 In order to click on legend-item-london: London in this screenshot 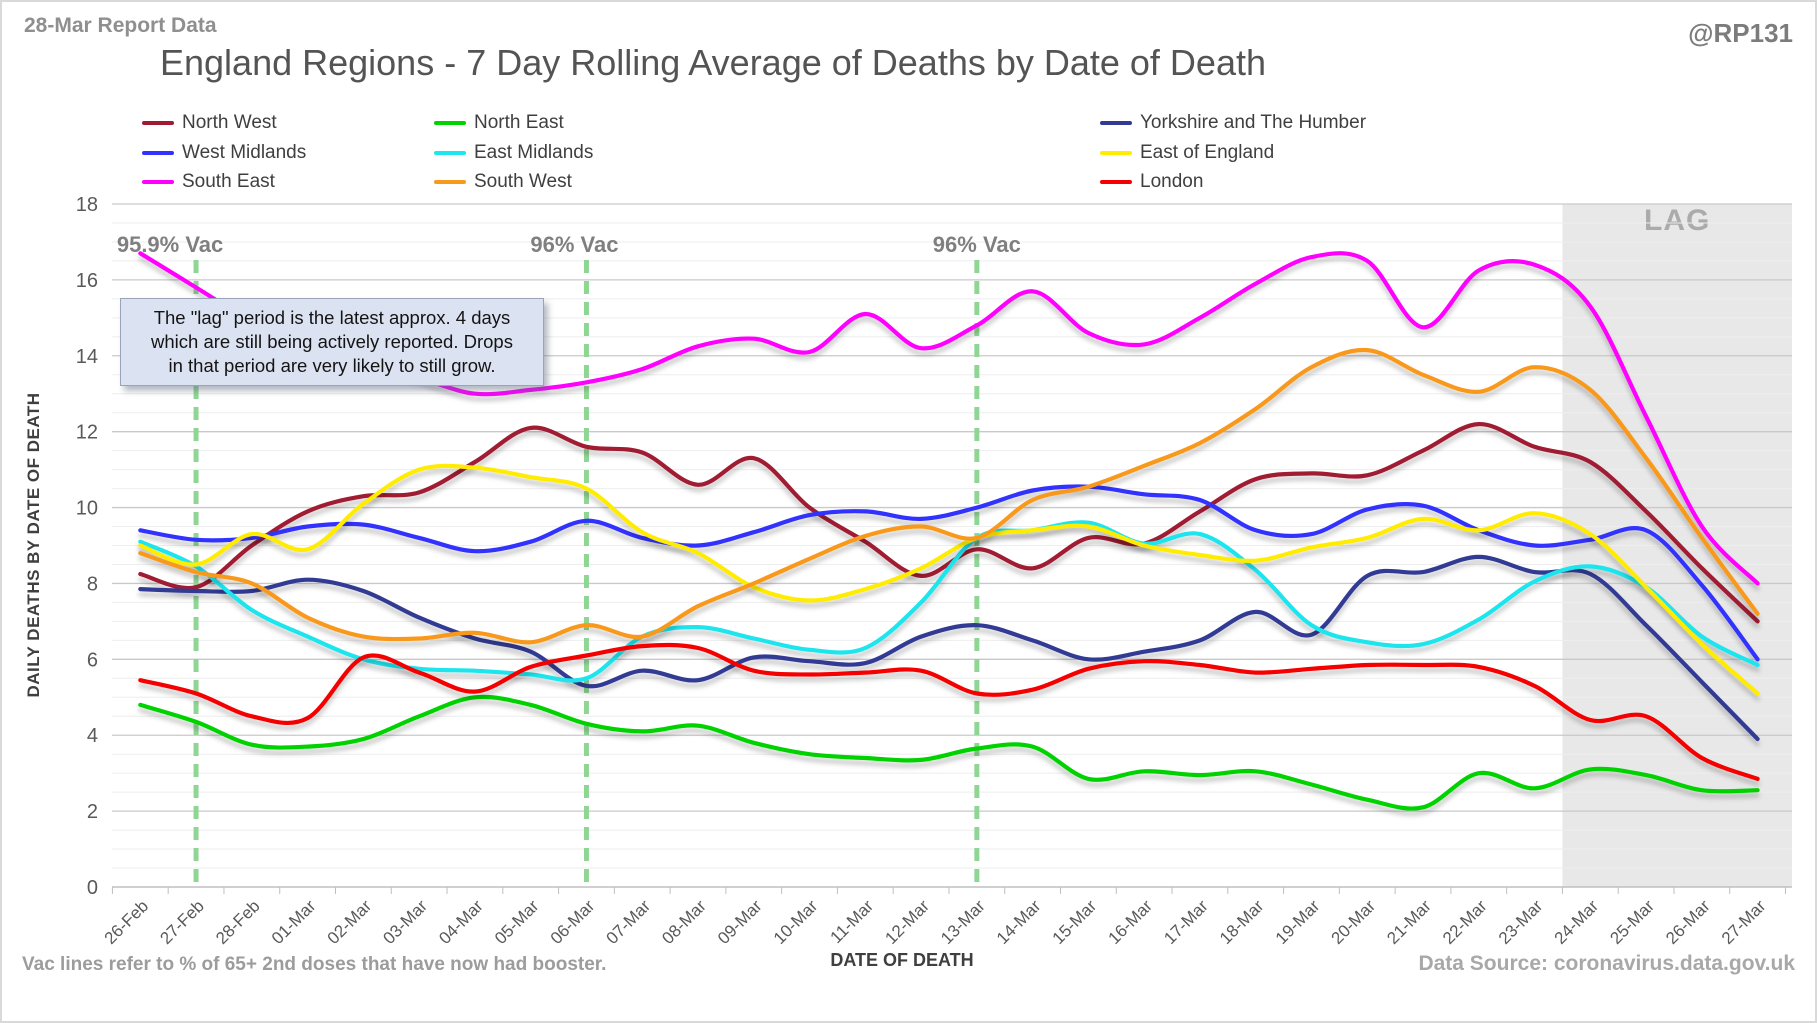, I will do `click(1151, 182)`.